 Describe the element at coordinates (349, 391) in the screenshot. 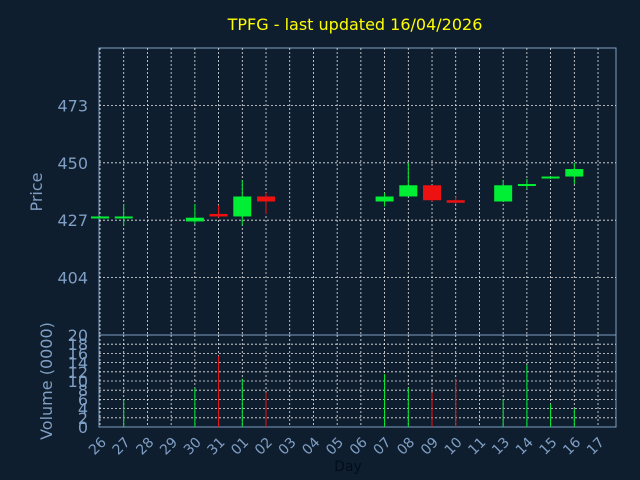

I see `volume-bars` at that location.